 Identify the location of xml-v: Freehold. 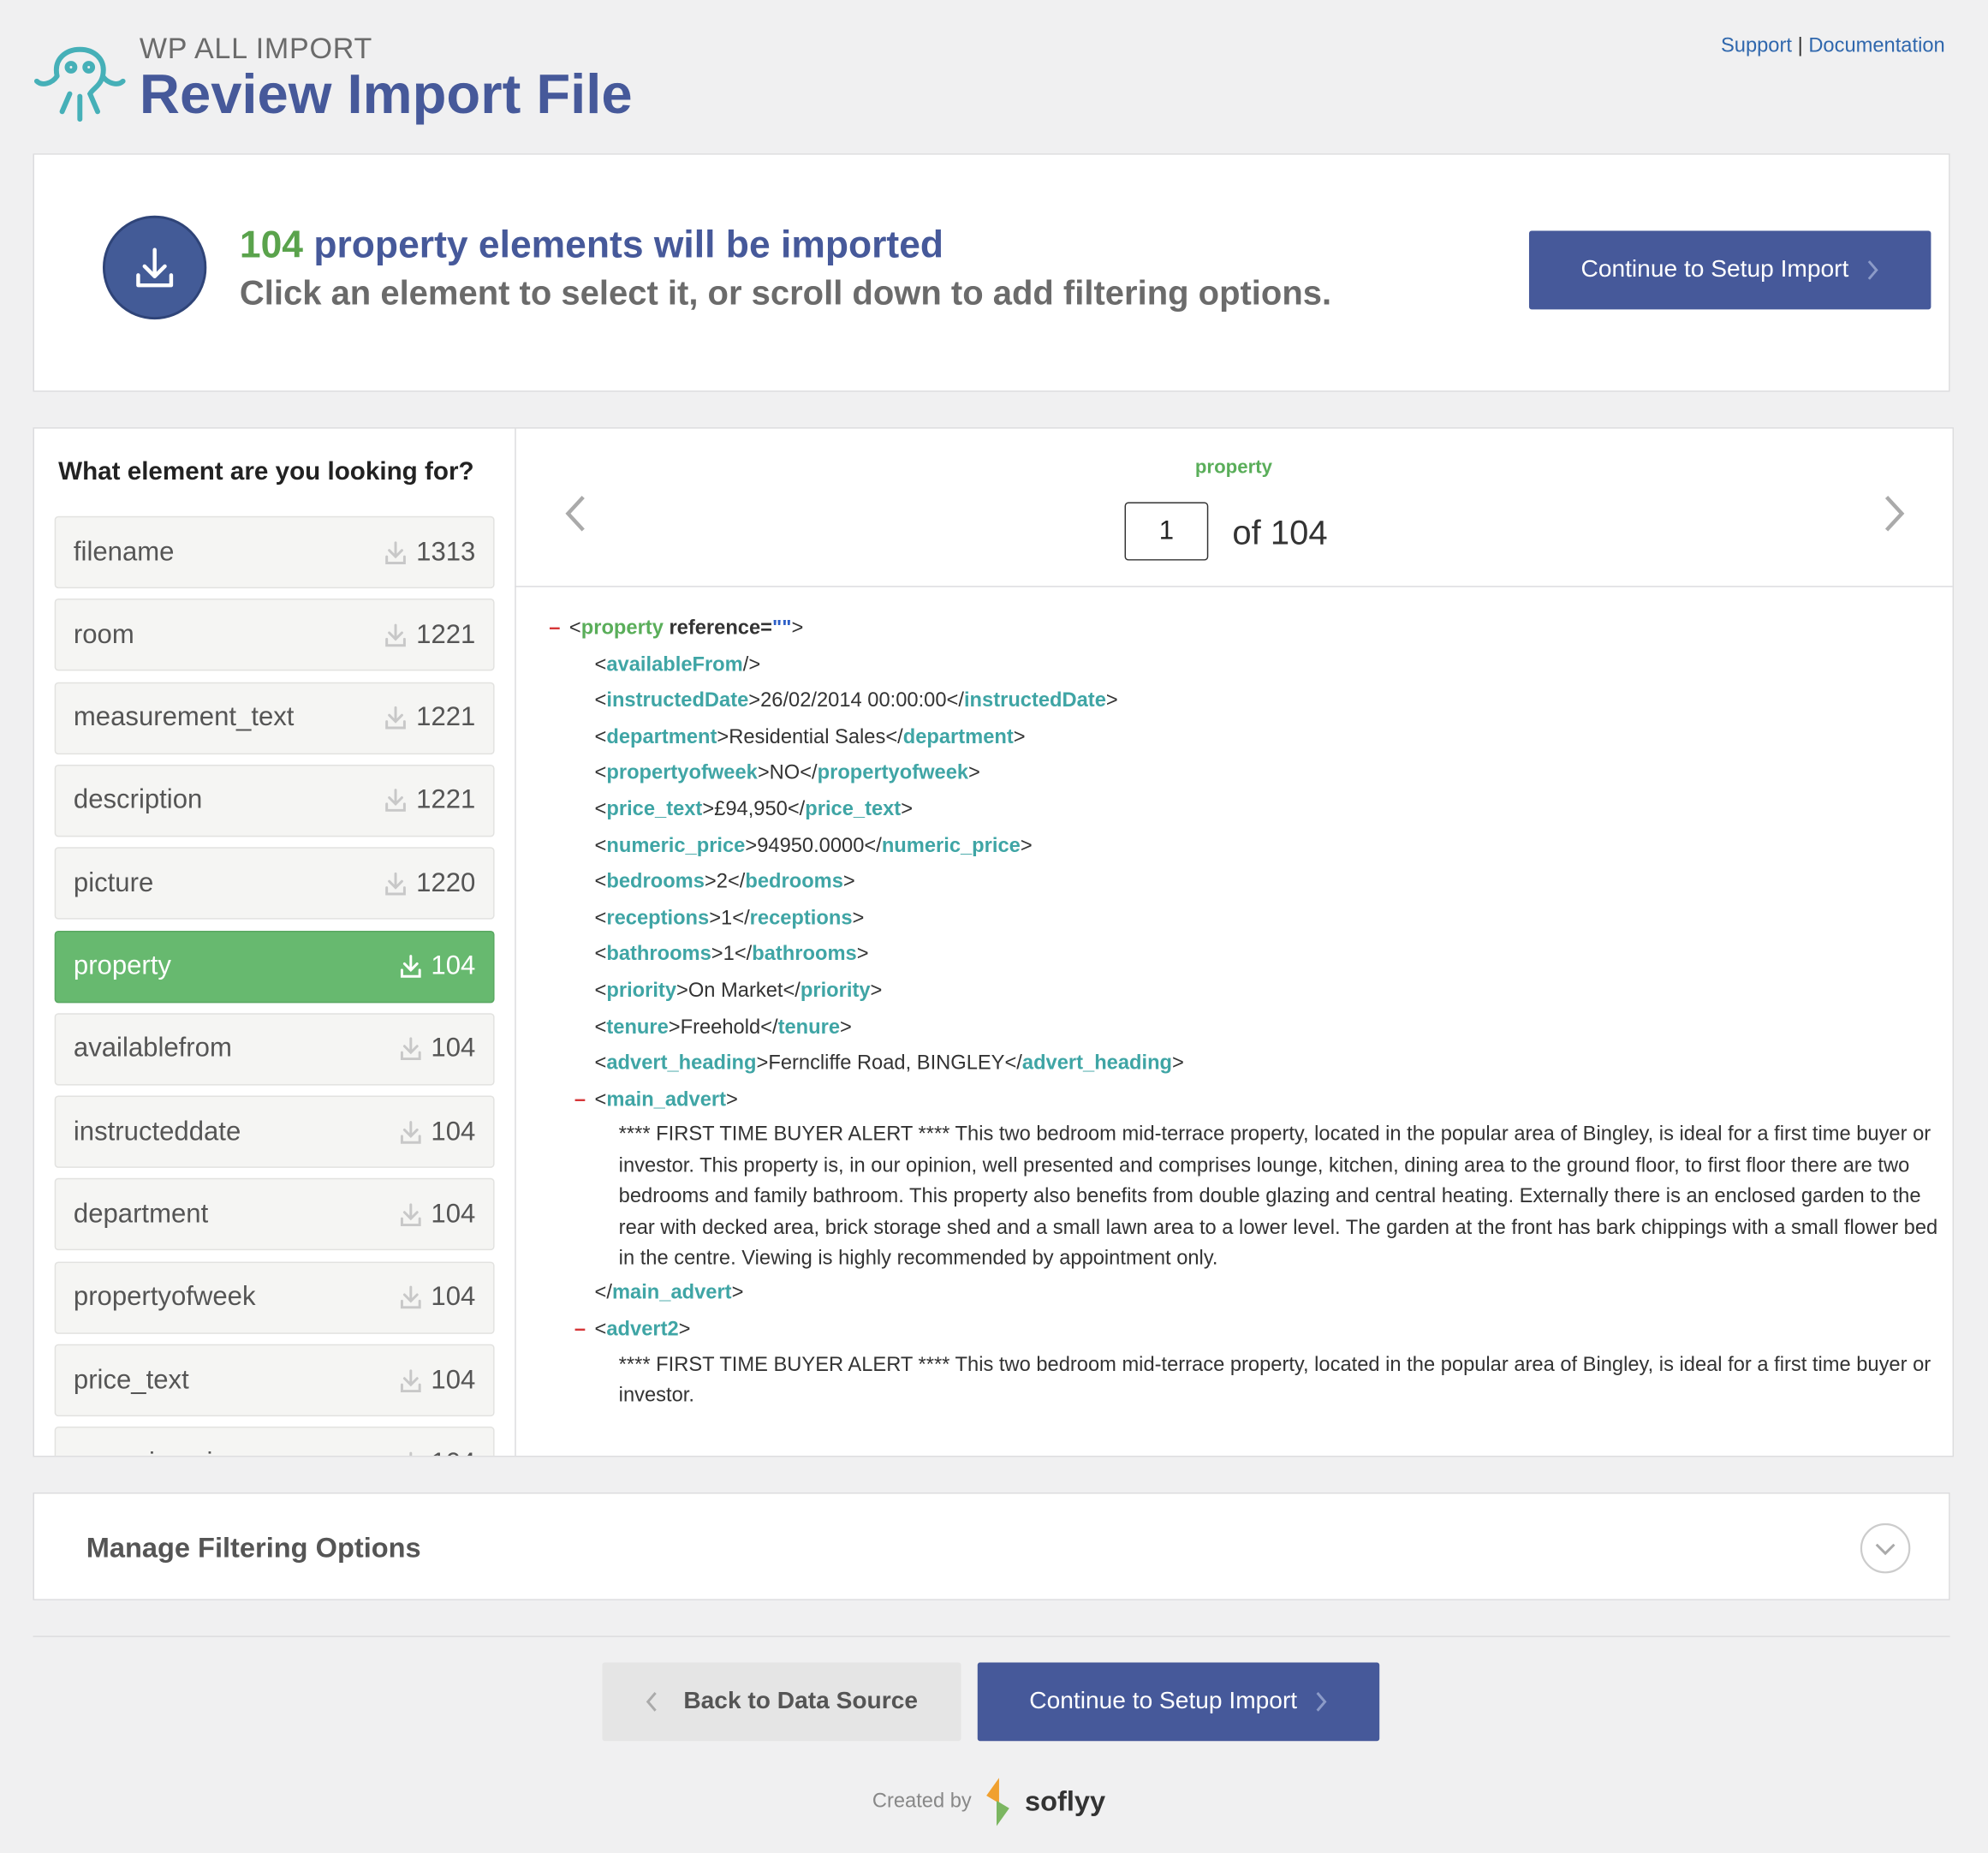
(720, 1027).